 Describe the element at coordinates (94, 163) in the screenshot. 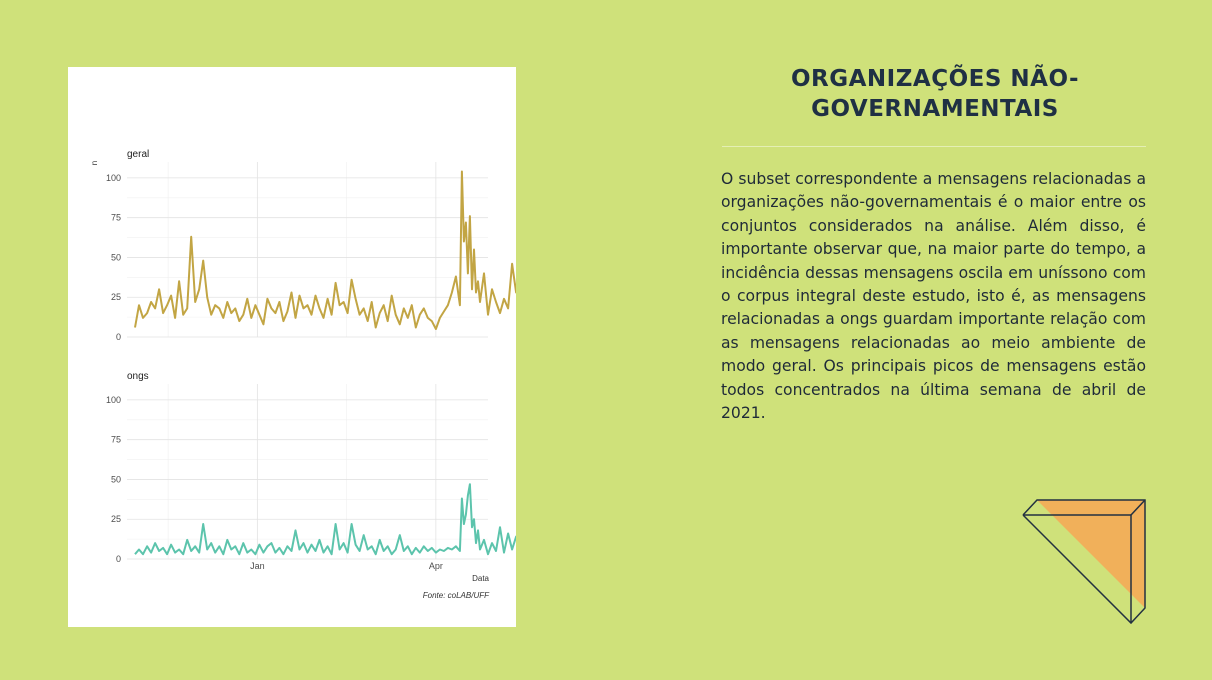

I see `y-axis-label: n` at that location.